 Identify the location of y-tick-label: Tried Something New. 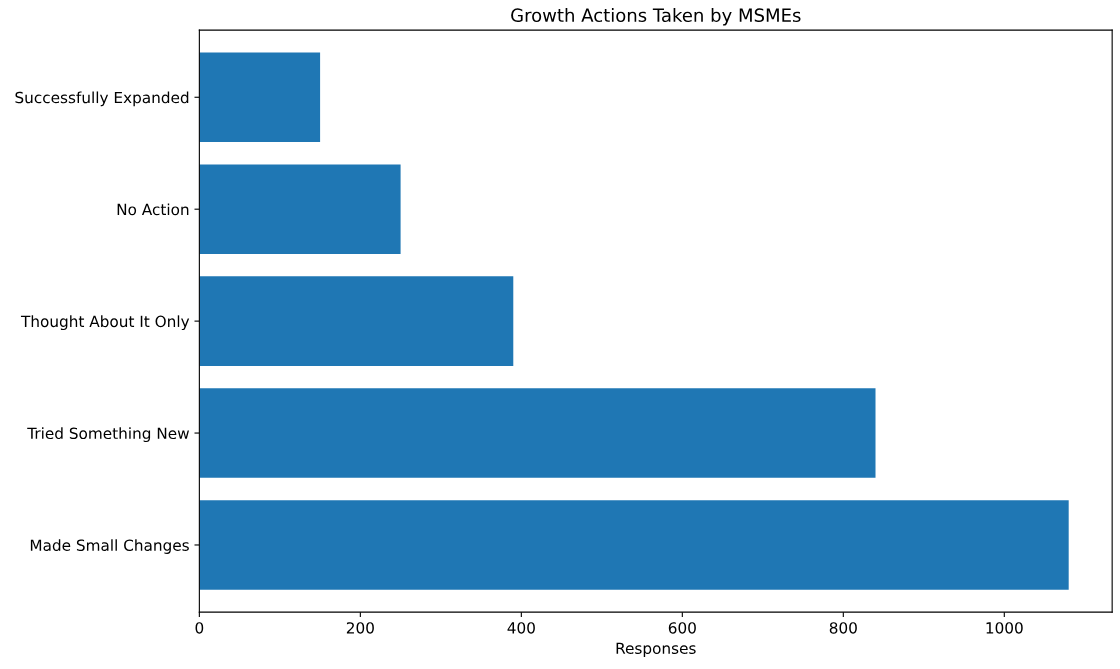
(108, 435).